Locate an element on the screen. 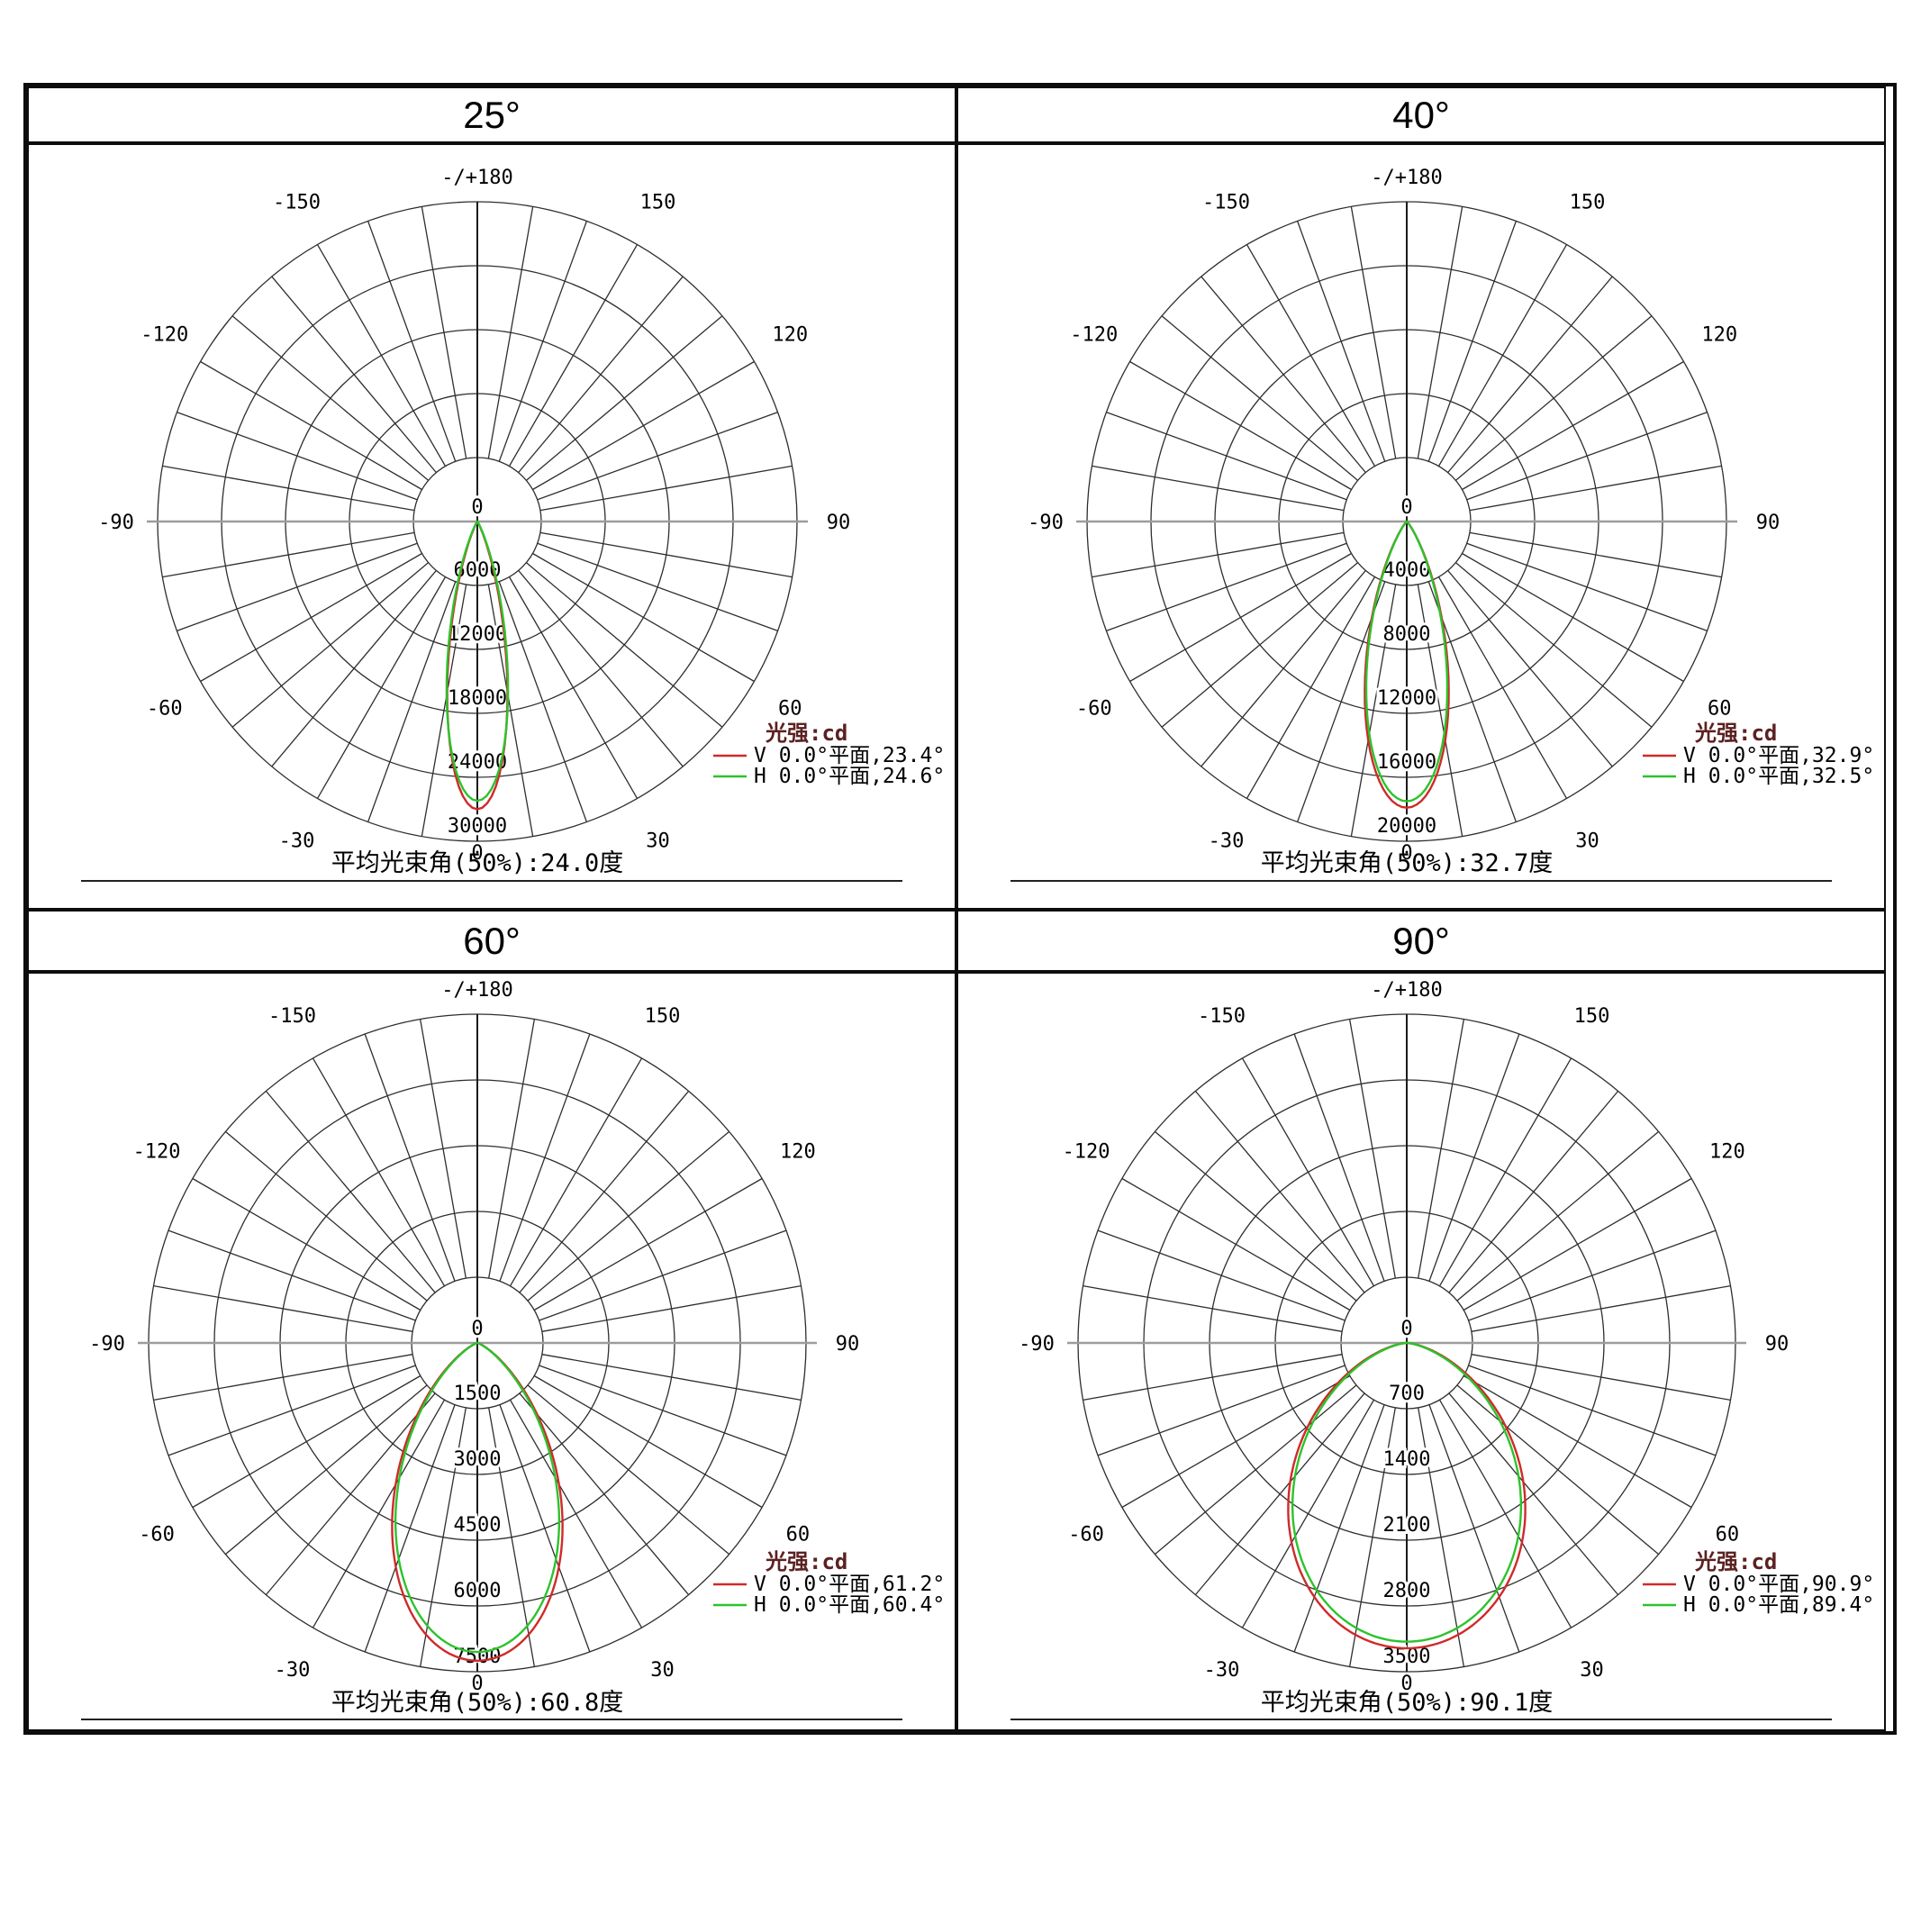 The height and width of the screenshot is (1932, 1921). svg-text: 8000 is located at coordinates (1407, 635).